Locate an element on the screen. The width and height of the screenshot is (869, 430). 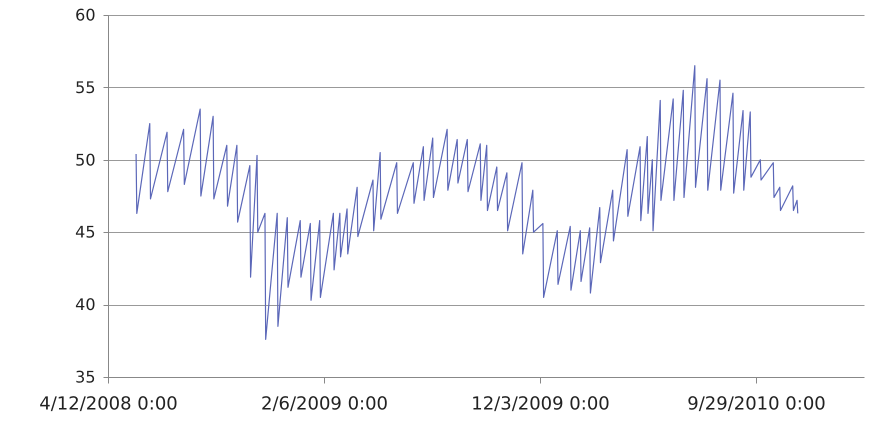
x-tick-label: 2/6/2009 0:00 is located at coordinates (324, 404).